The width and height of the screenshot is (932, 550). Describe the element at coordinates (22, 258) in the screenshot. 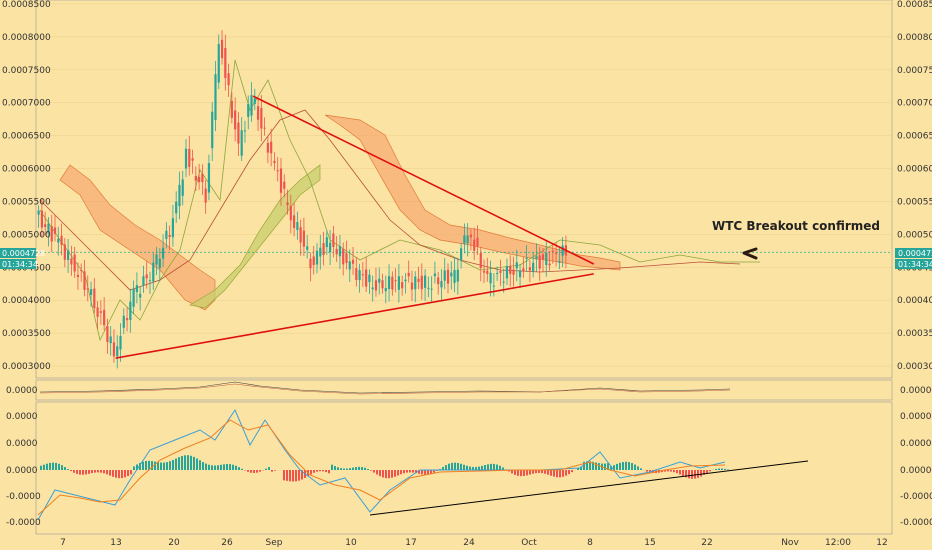

I see `left-price-badge: 0.0004728 01:34:34` at that location.